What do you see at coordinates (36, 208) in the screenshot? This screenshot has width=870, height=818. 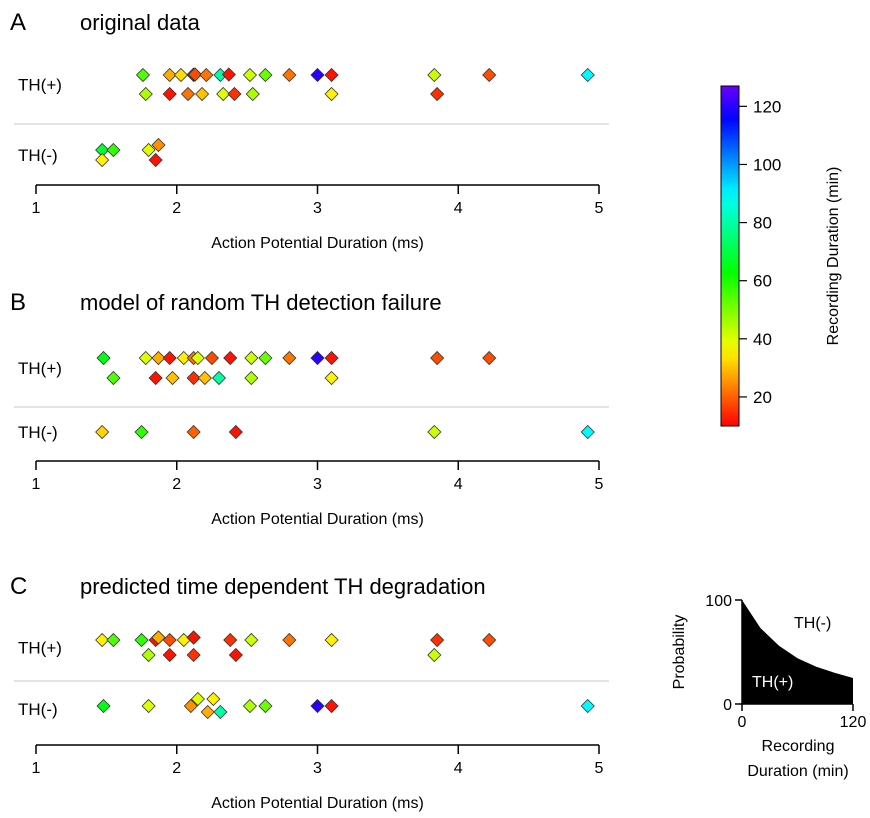 I see `x-tick-label: 1` at bounding box center [36, 208].